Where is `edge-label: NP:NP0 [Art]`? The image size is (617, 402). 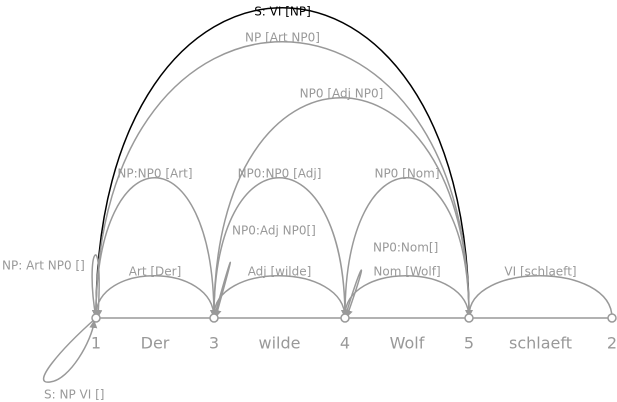 edge-label: NP:NP0 [Art] is located at coordinates (154, 174).